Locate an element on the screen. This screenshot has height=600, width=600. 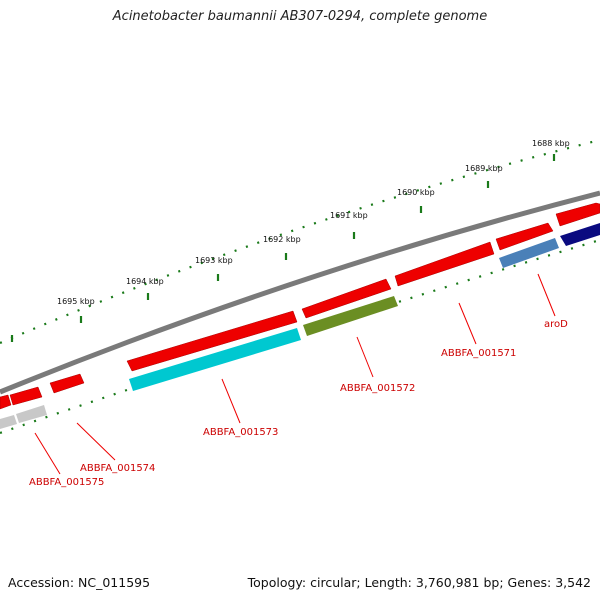
gene-label-abbfa-001573: ABBFA_001573 is located at coordinates (240, 432).